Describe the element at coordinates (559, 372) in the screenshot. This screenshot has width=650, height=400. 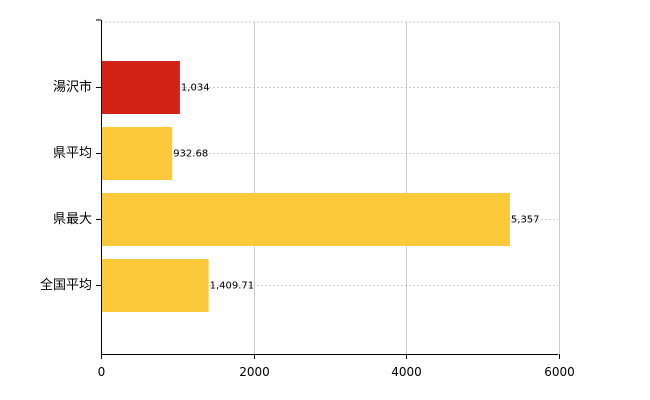
I see `x-tick-label-3: 6000` at that location.